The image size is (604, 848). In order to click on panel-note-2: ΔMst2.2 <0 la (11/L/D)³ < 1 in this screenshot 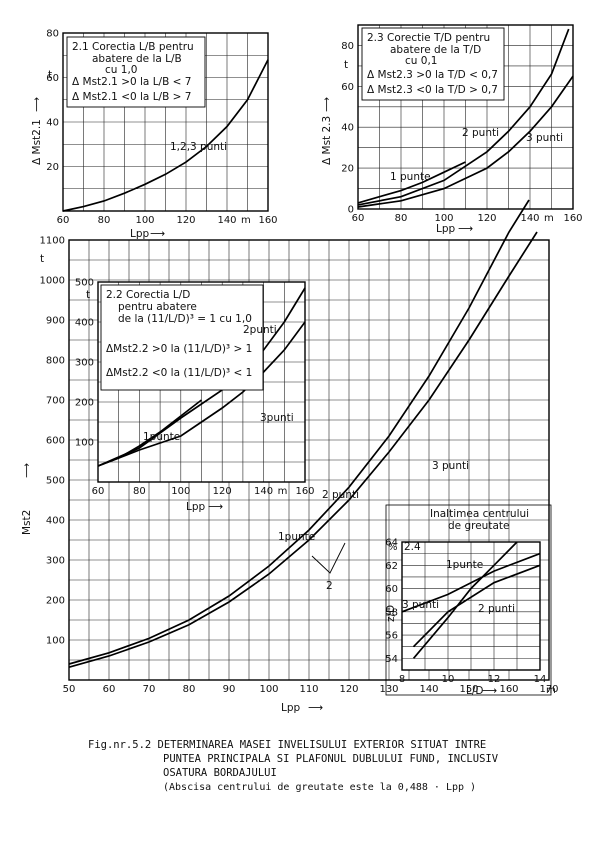, I will do `click(179, 373)`.